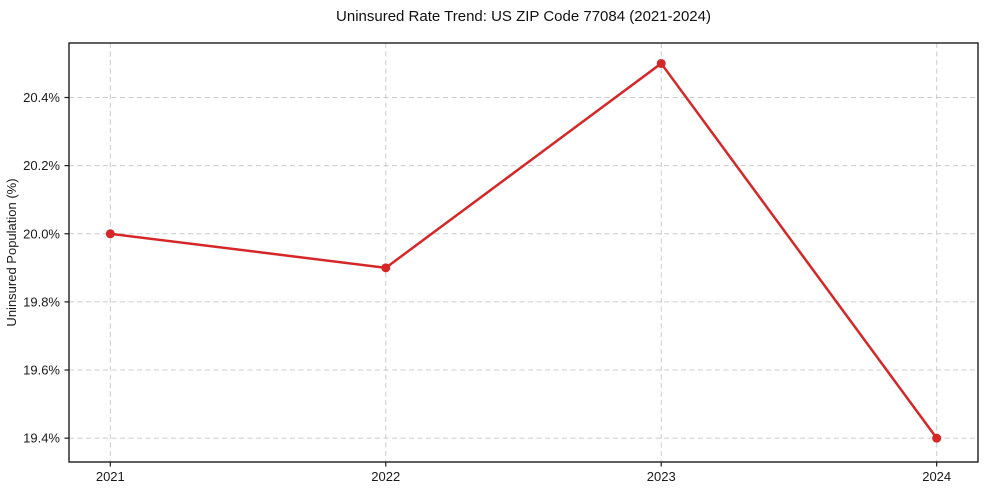 The image size is (989, 490). Describe the element at coordinates (385, 476) in the screenshot. I see `x-tick-label: 2022` at that location.